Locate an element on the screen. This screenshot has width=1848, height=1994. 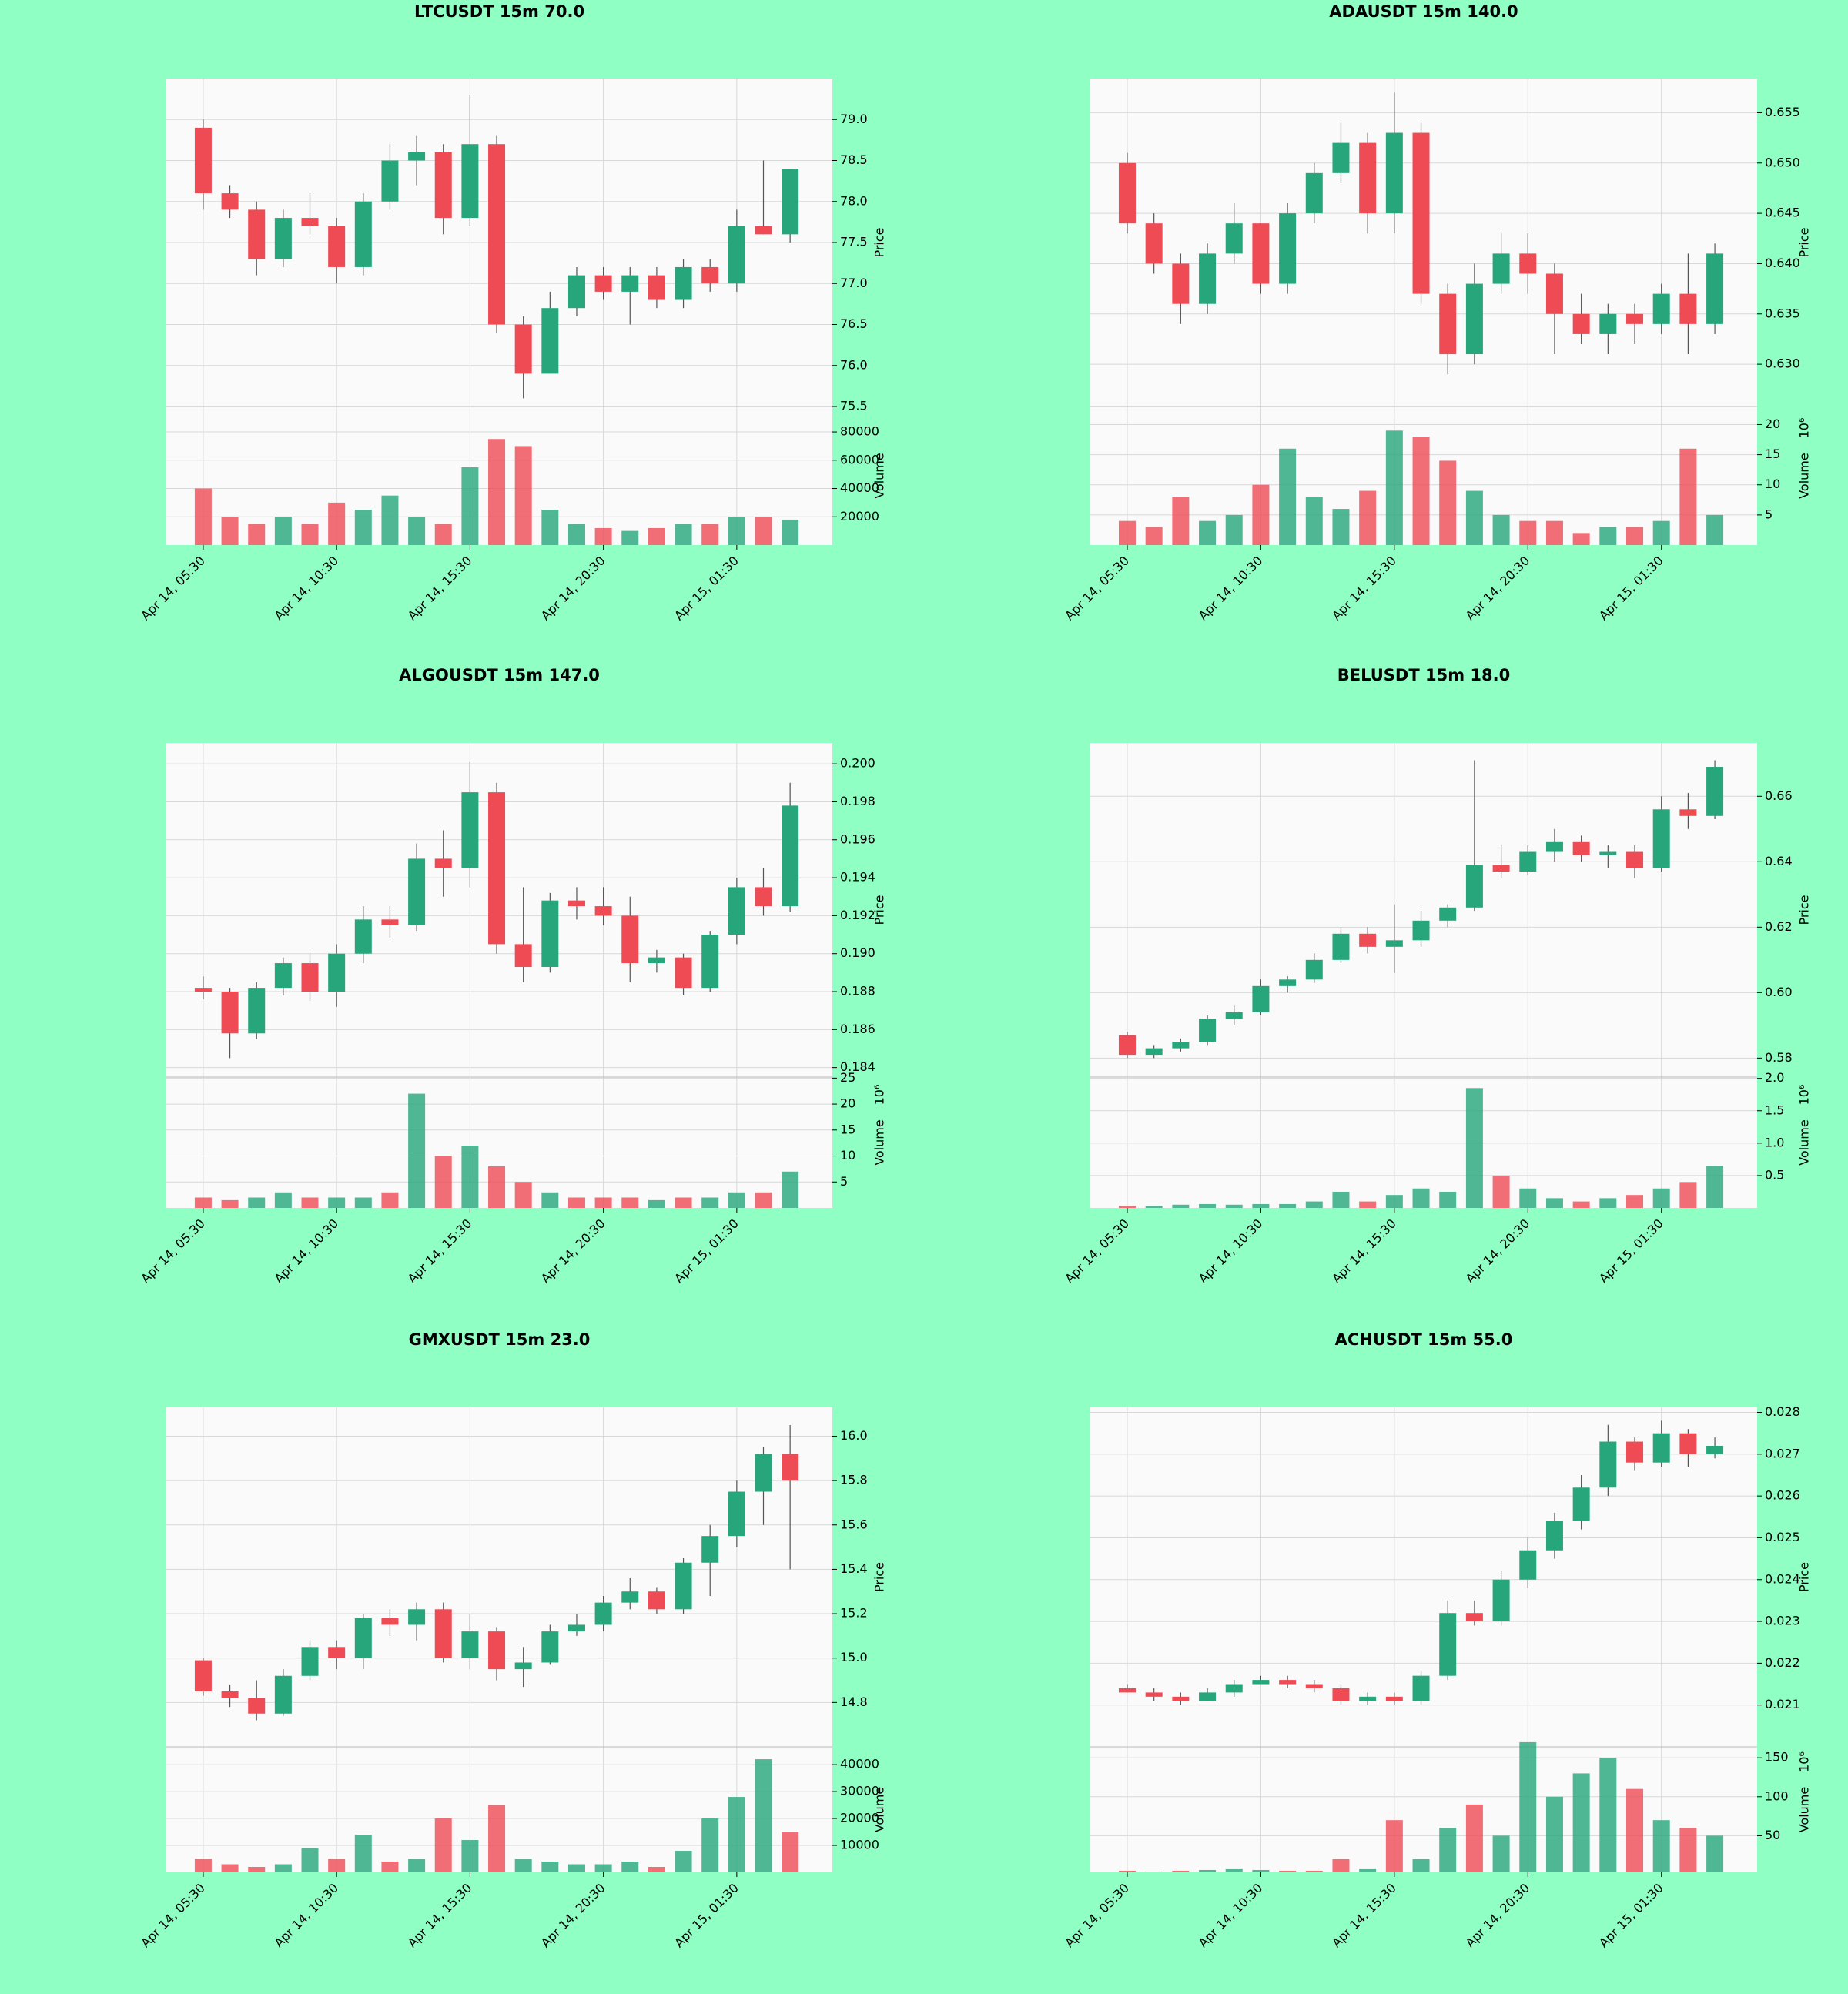
chart-title: GMXUSDT 15m 23.0 is located at coordinates (500, 1339).